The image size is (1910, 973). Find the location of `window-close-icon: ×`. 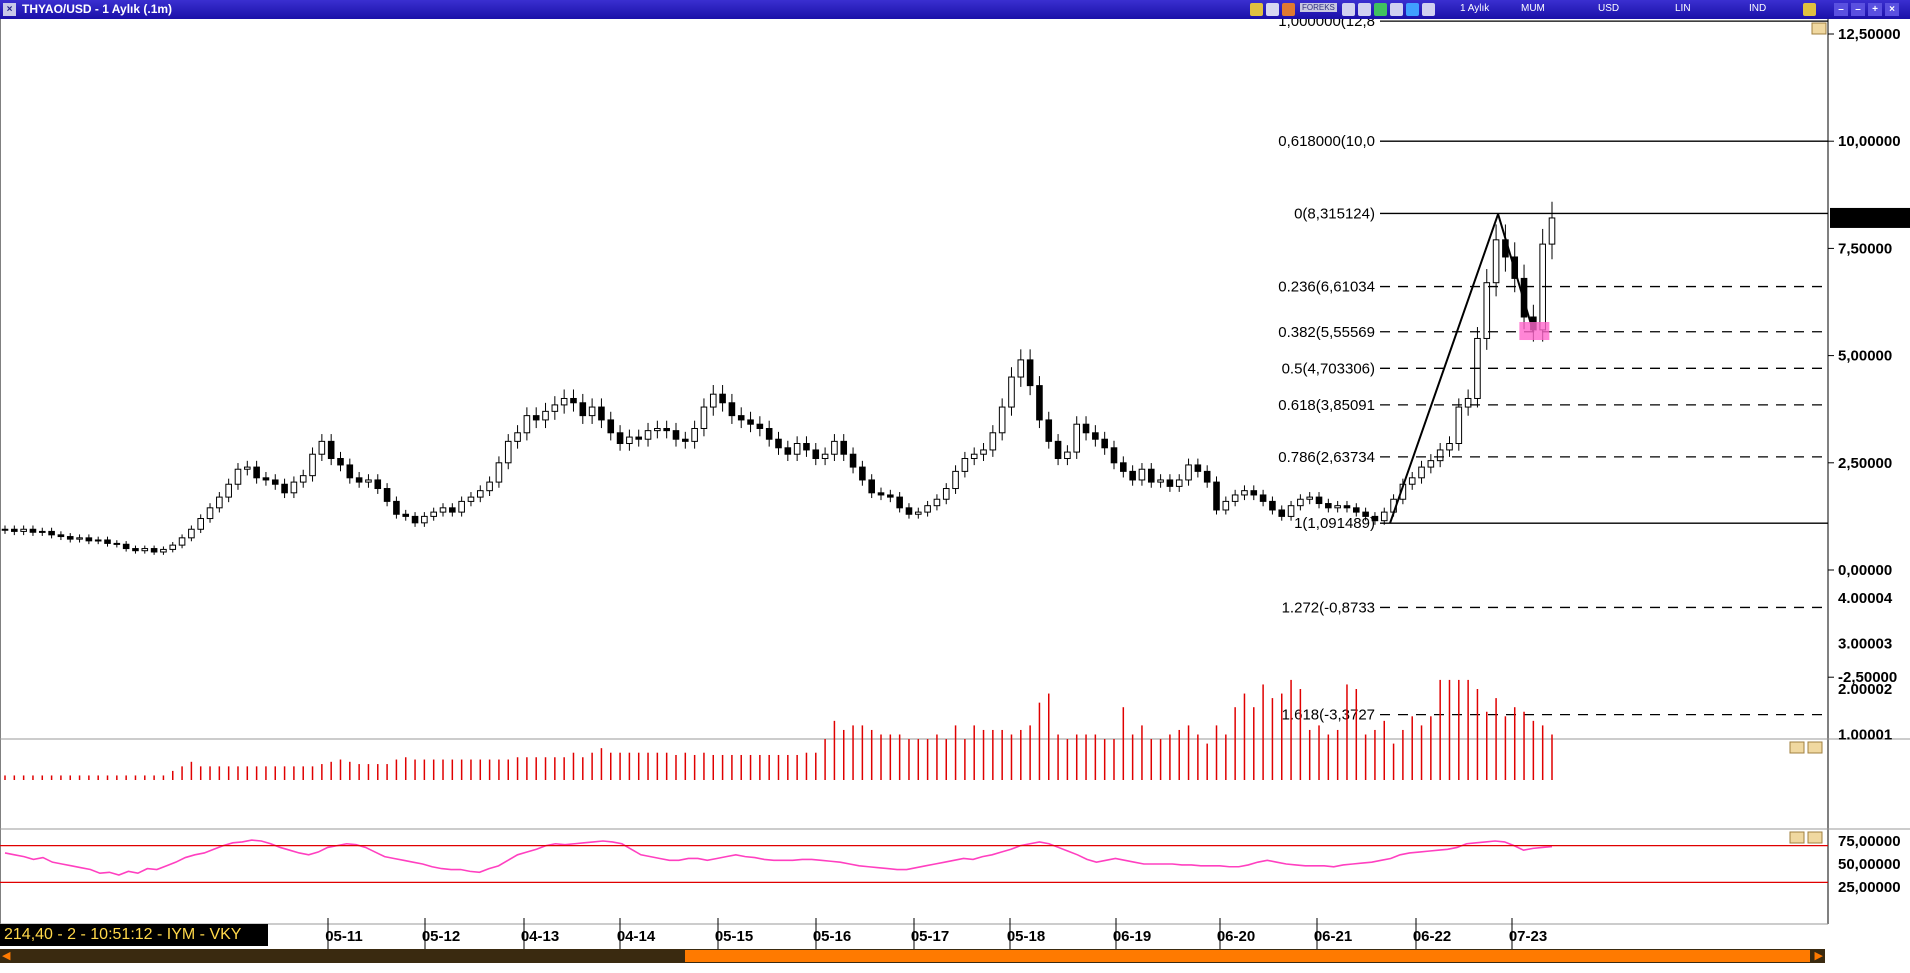

window-close-icon: × is located at coordinates (1892, 9).